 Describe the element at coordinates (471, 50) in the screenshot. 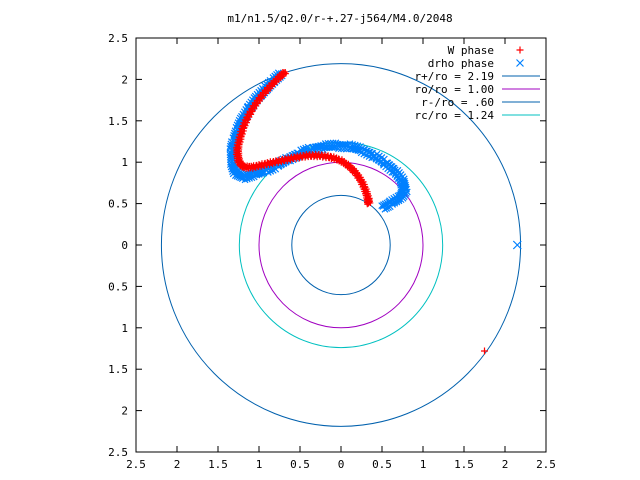

I see `legend-label: W phase` at that location.